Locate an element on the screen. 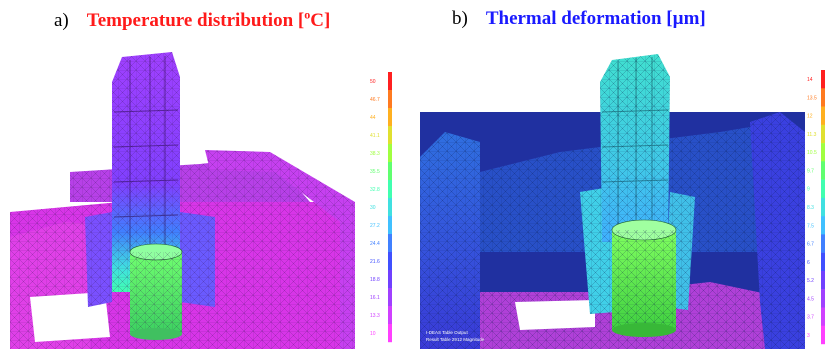 This screenshot has width=826, height=349. legend-tick-label: 16.1 is located at coordinates (375, 298).